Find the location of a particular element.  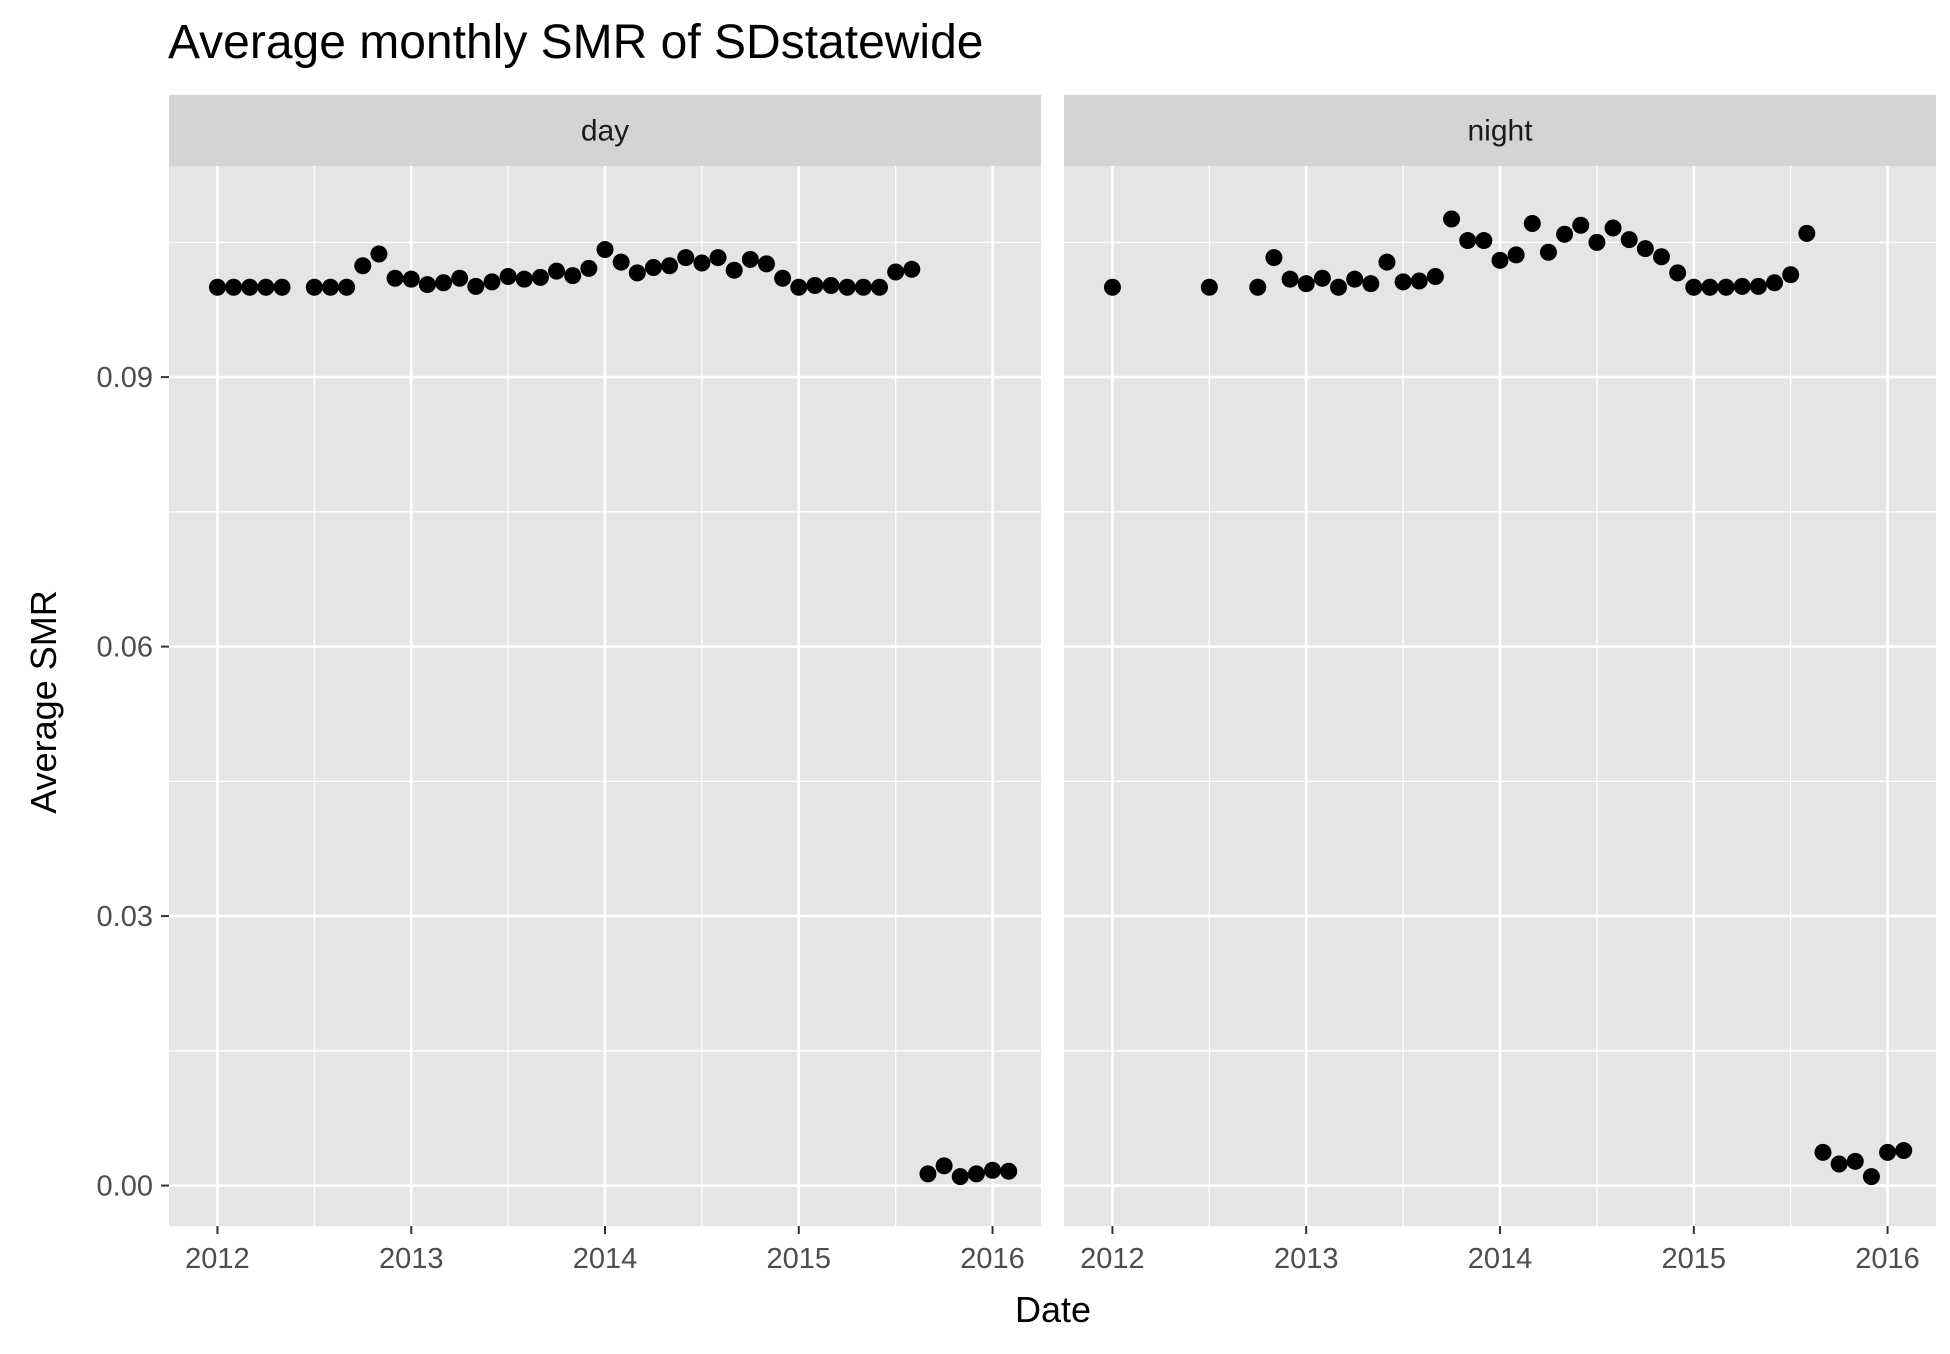

facet-label-night: night is located at coordinates (1500, 131).